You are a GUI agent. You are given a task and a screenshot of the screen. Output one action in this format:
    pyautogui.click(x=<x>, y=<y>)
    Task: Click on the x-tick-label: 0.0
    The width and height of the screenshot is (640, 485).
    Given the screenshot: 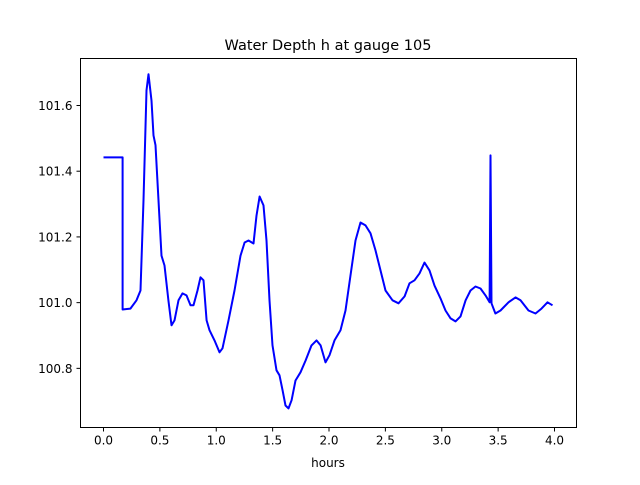 What is the action you would take?
    pyautogui.click(x=103, y=441)
    